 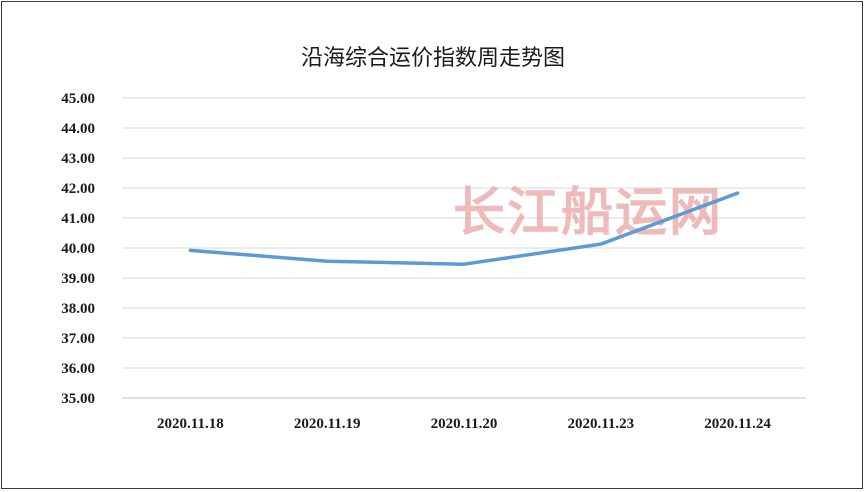 I want to click on x-tick-label: 2020.11.20, so click(x=464, y=424).